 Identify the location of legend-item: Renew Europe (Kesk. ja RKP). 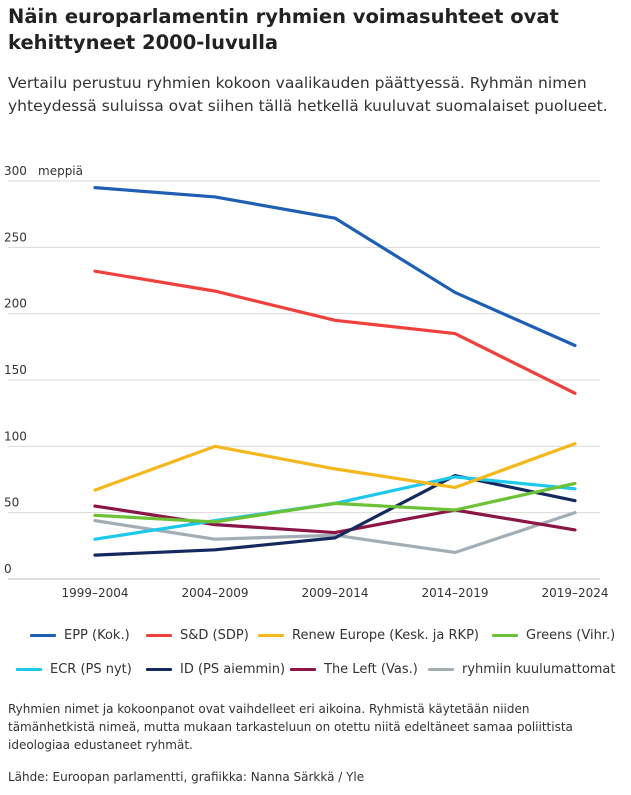
(368, 635).